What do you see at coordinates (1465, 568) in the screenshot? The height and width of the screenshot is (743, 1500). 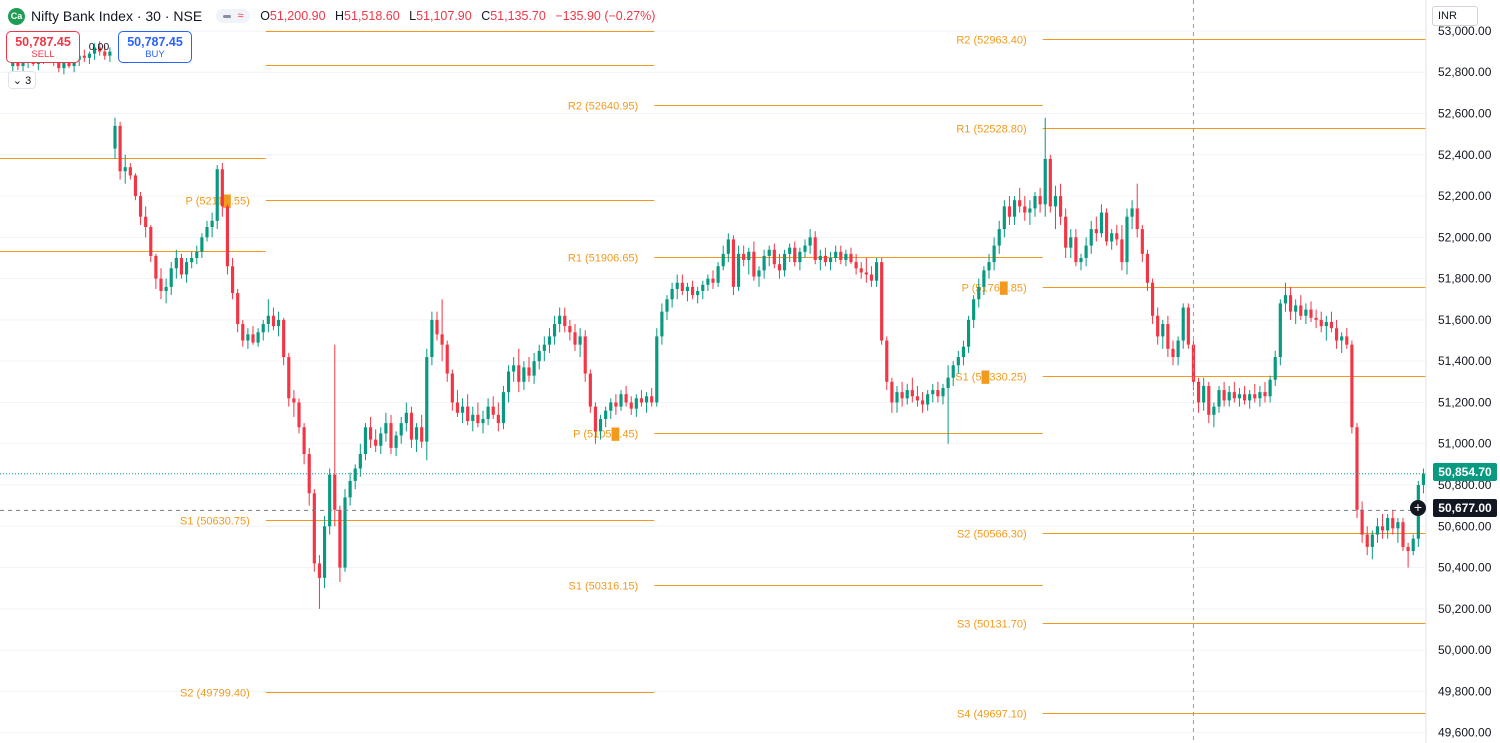 I see `y-tick-label: 50,400.00` at bounding box center [1465, 568].